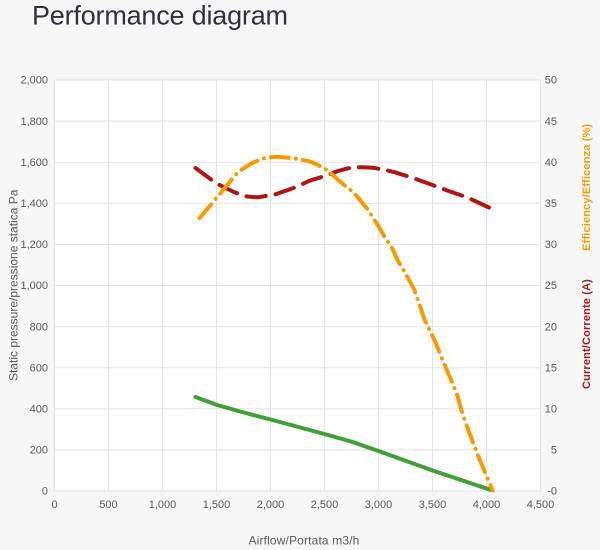 This screenshot has height=550, width=600. I want to click on svg-text: 20, so click(551, 327).